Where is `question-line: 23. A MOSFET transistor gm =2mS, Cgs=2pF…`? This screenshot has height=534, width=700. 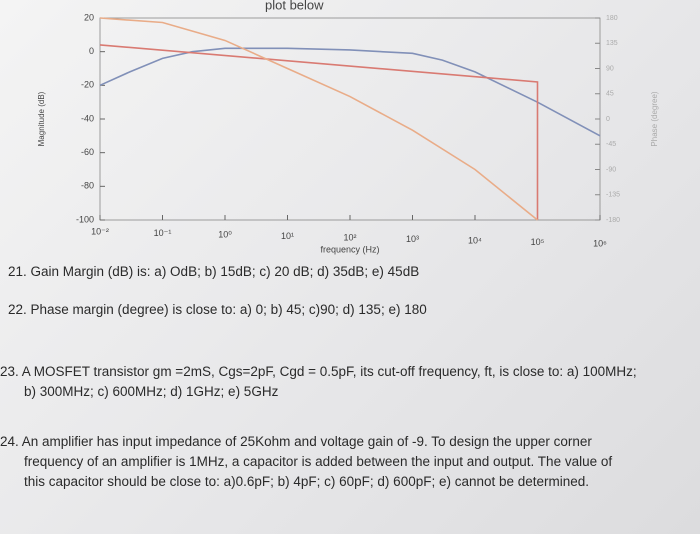
question-line: 23. A MOSFET transistor gm =2mS, Cgs=2pF… is located at coordinates (318, 371).